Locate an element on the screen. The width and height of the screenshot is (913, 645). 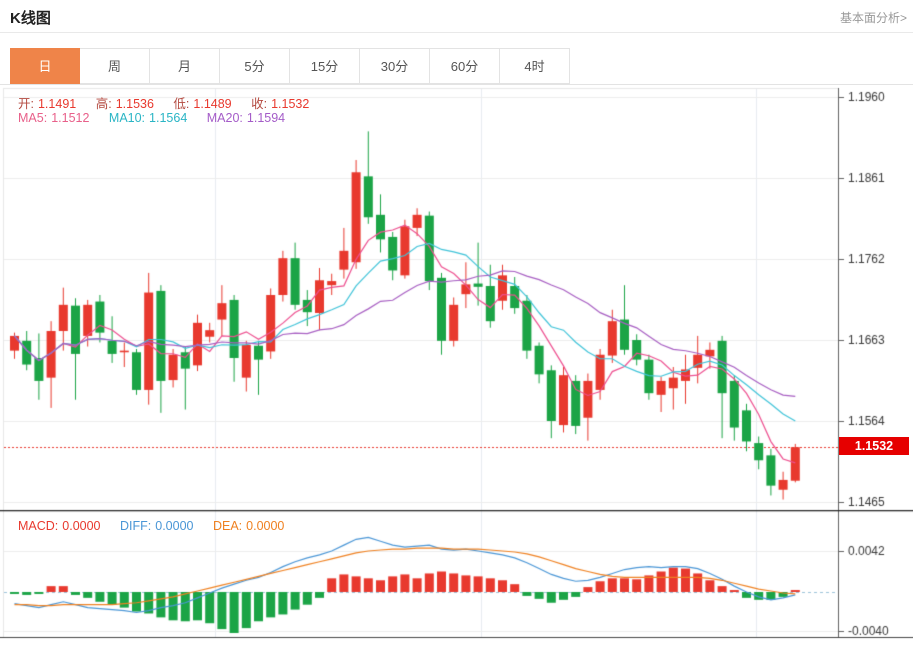
open-value: 1.1491 is located at coordinates (57, 104).